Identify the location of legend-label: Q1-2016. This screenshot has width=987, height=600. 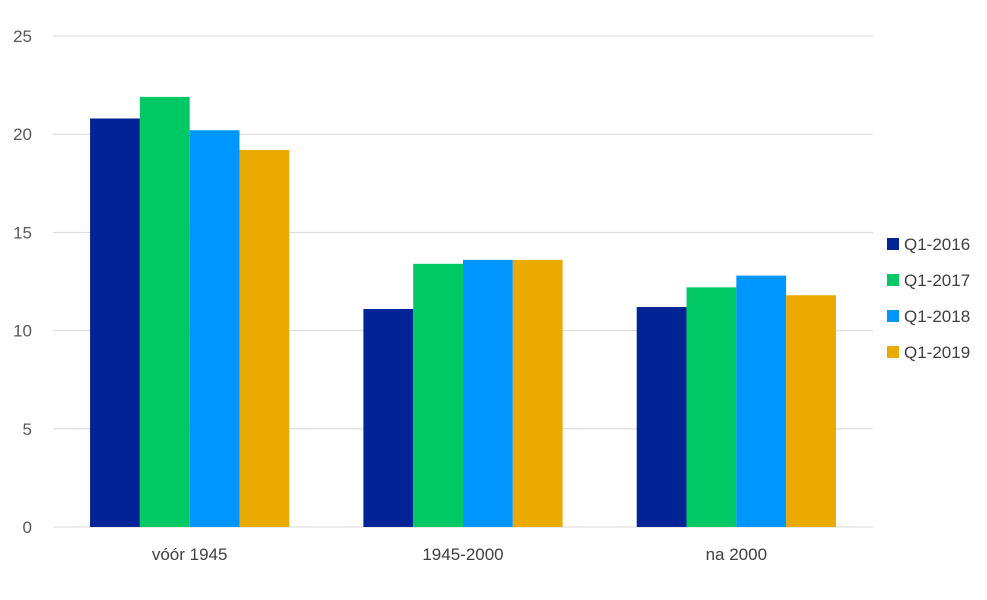
(937, 244).